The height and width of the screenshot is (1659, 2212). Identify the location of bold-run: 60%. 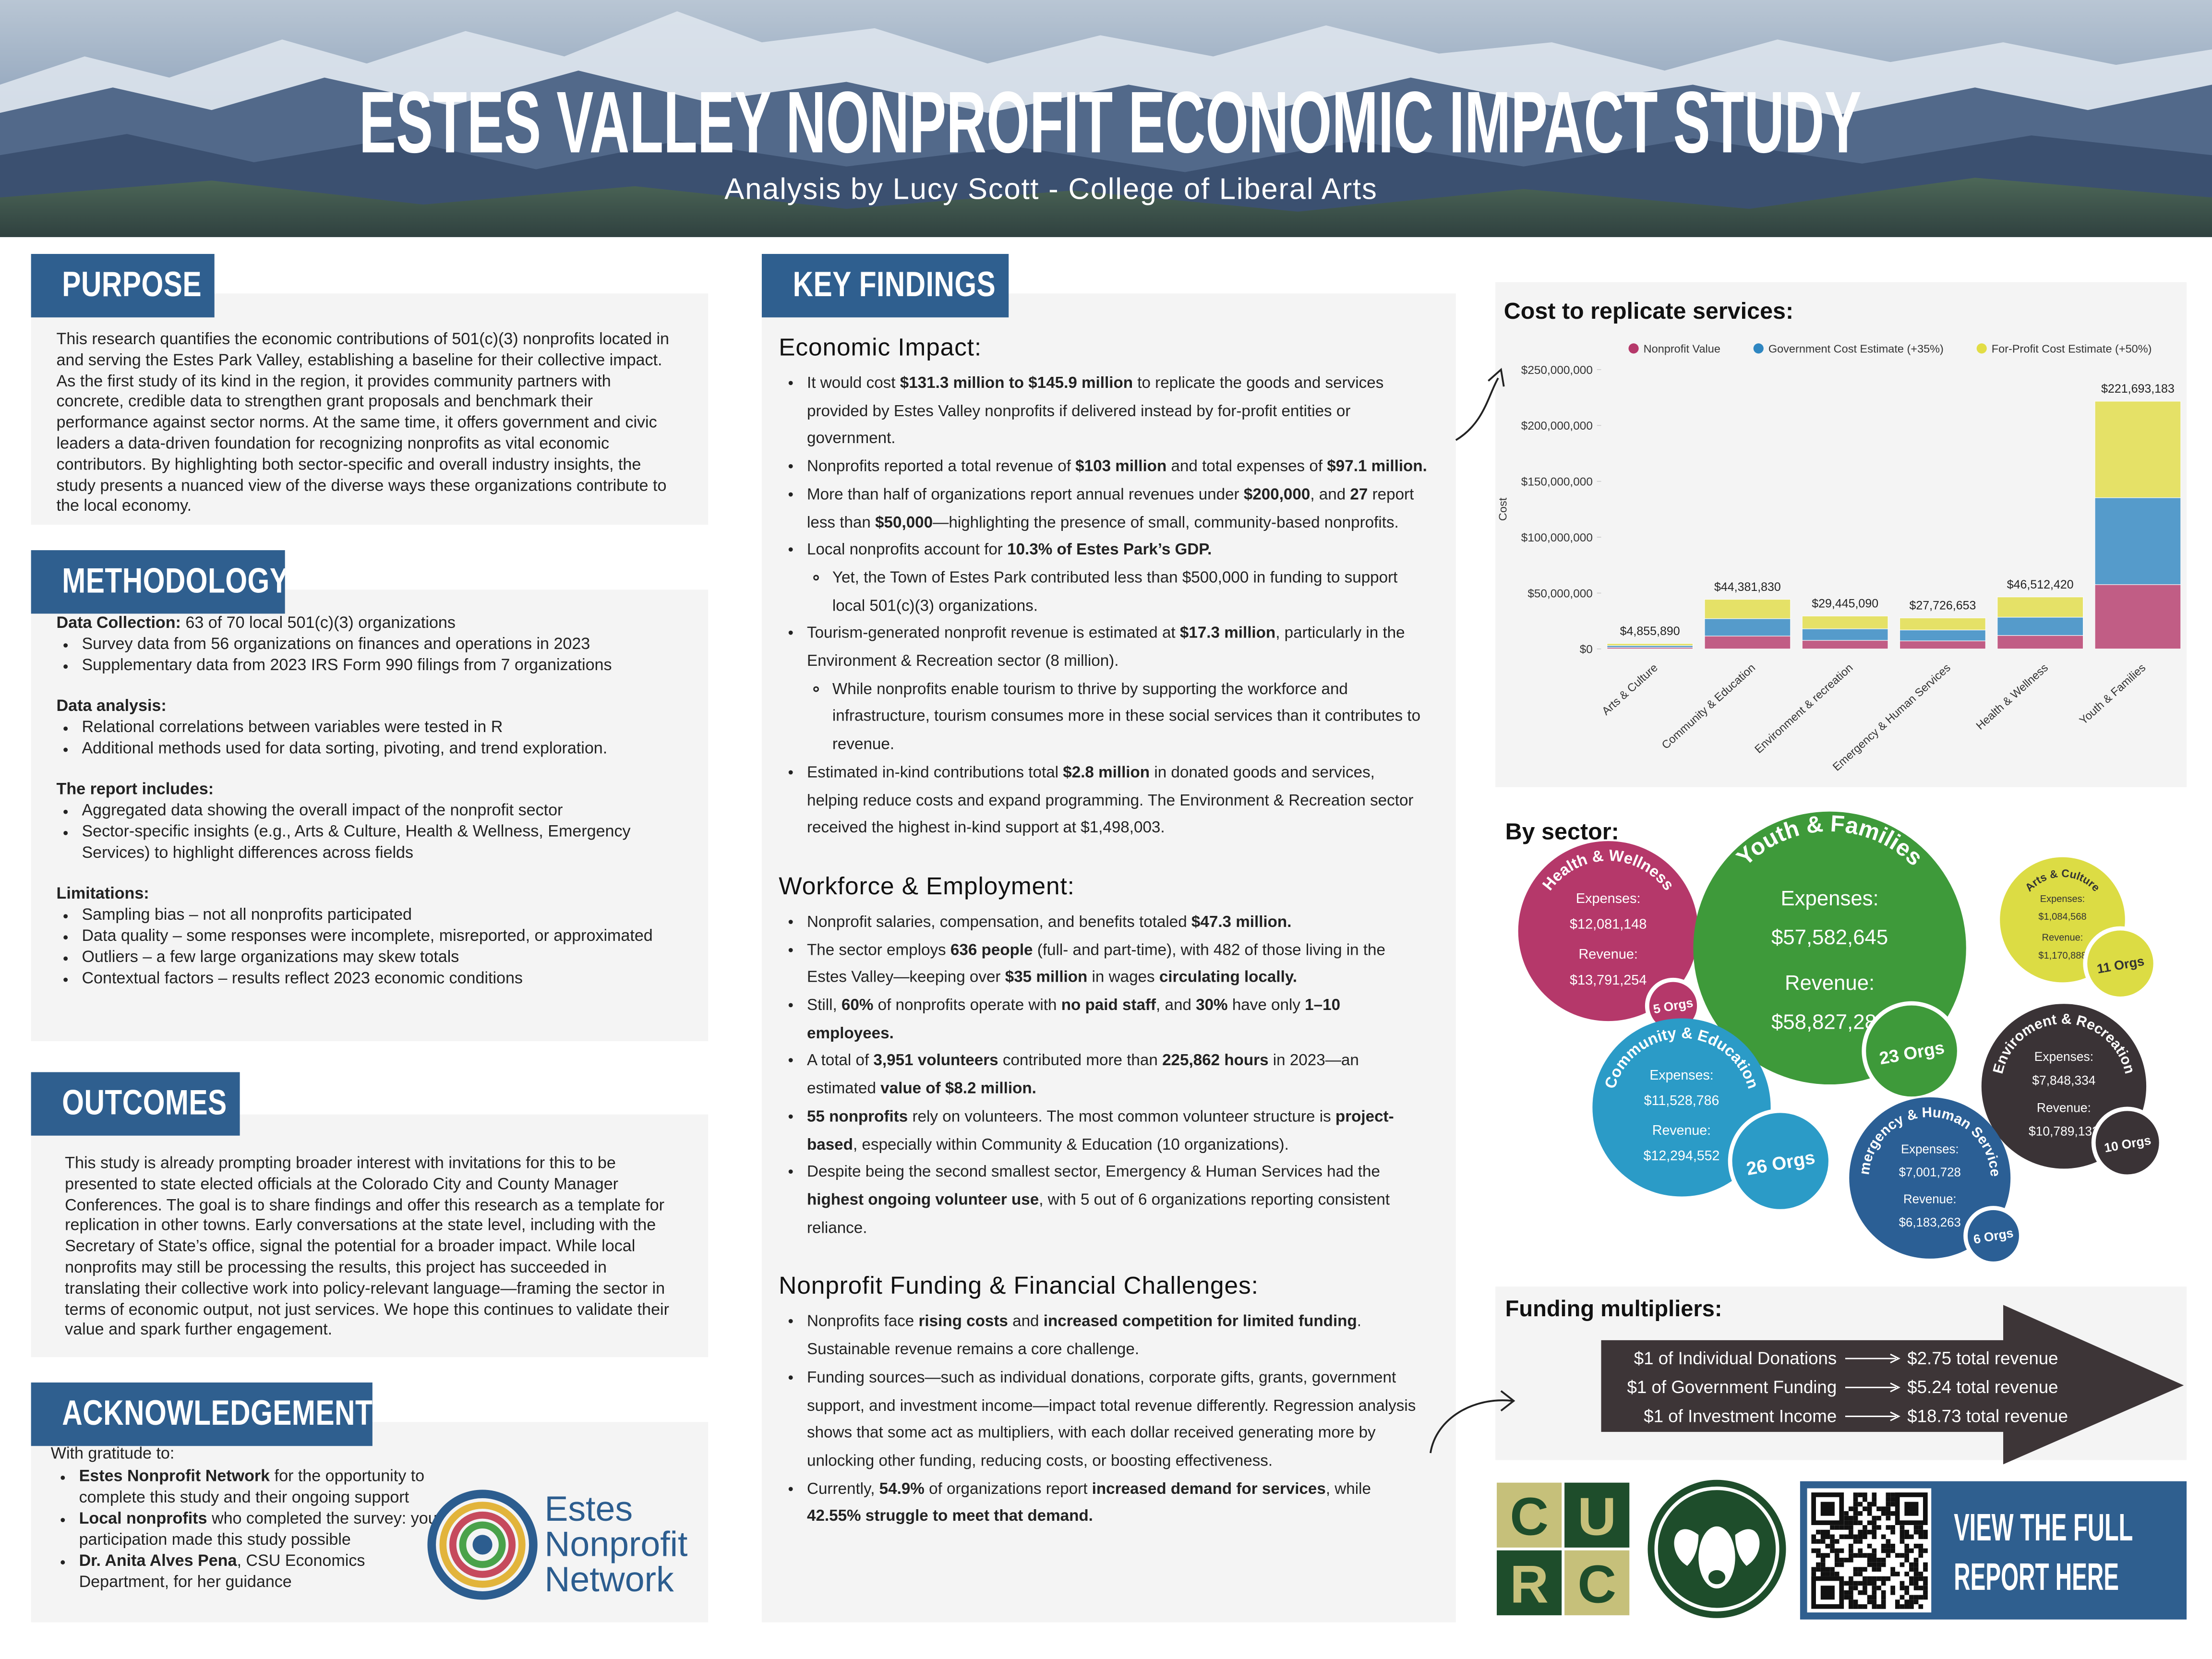
(857, 1006).